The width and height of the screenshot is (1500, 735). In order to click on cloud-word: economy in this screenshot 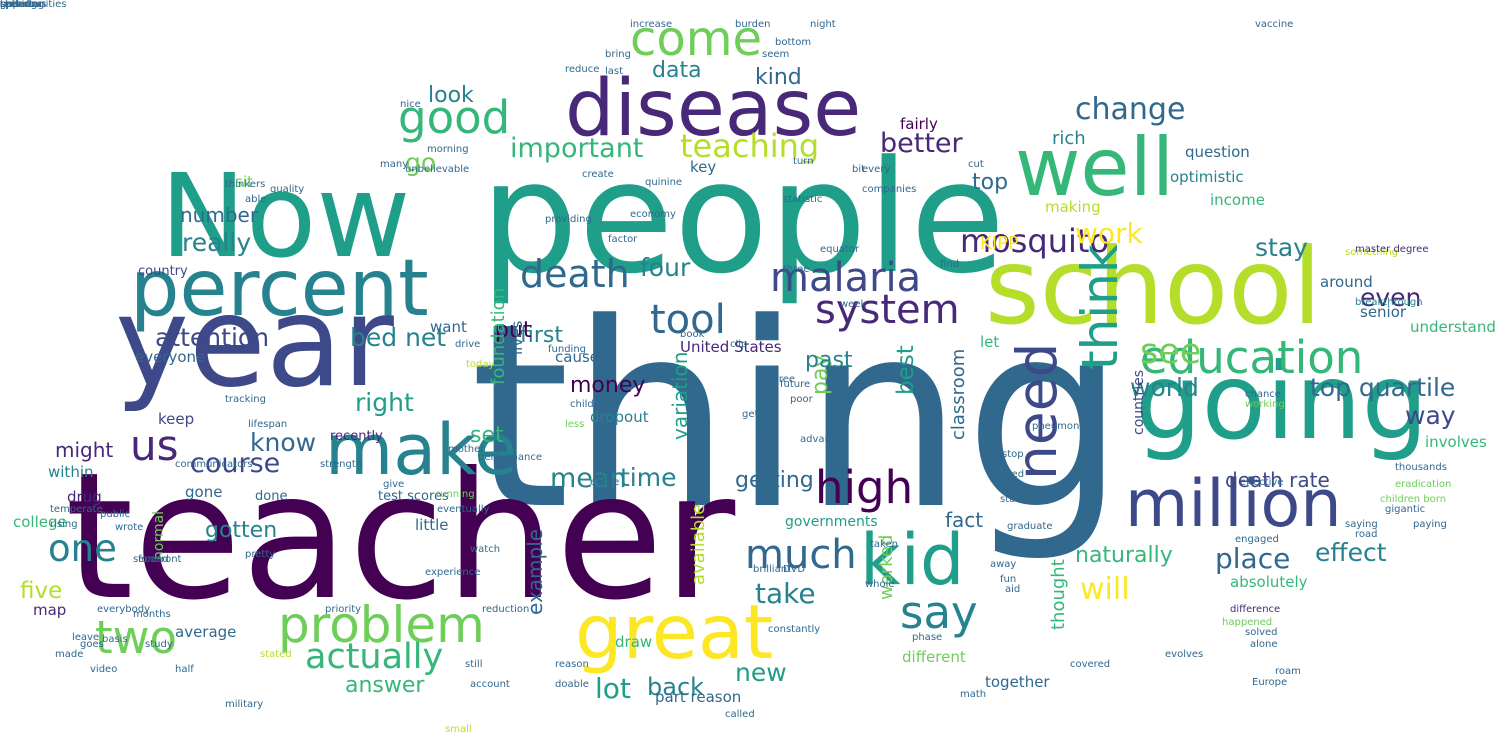, I will do `click(653, 214)`.